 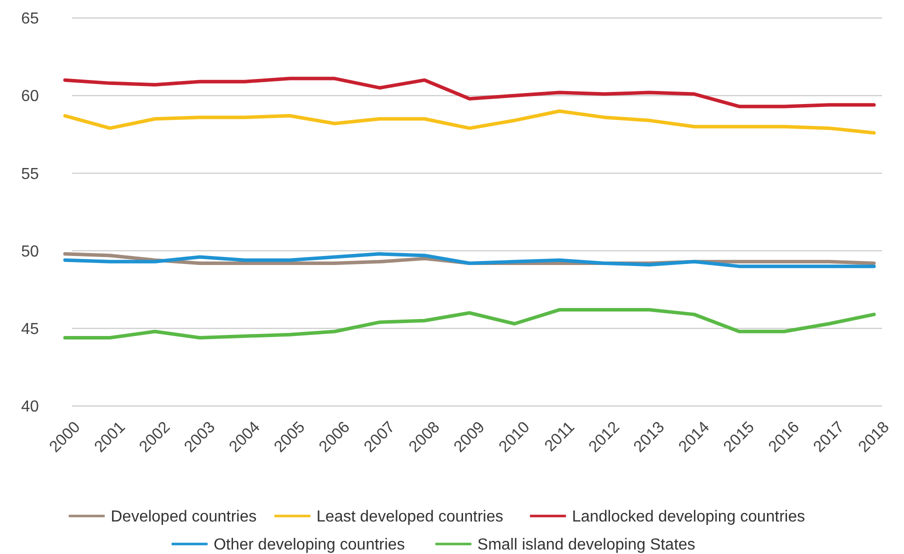 I want to click on y-tick-label: 60, so click(x=30, y=97).